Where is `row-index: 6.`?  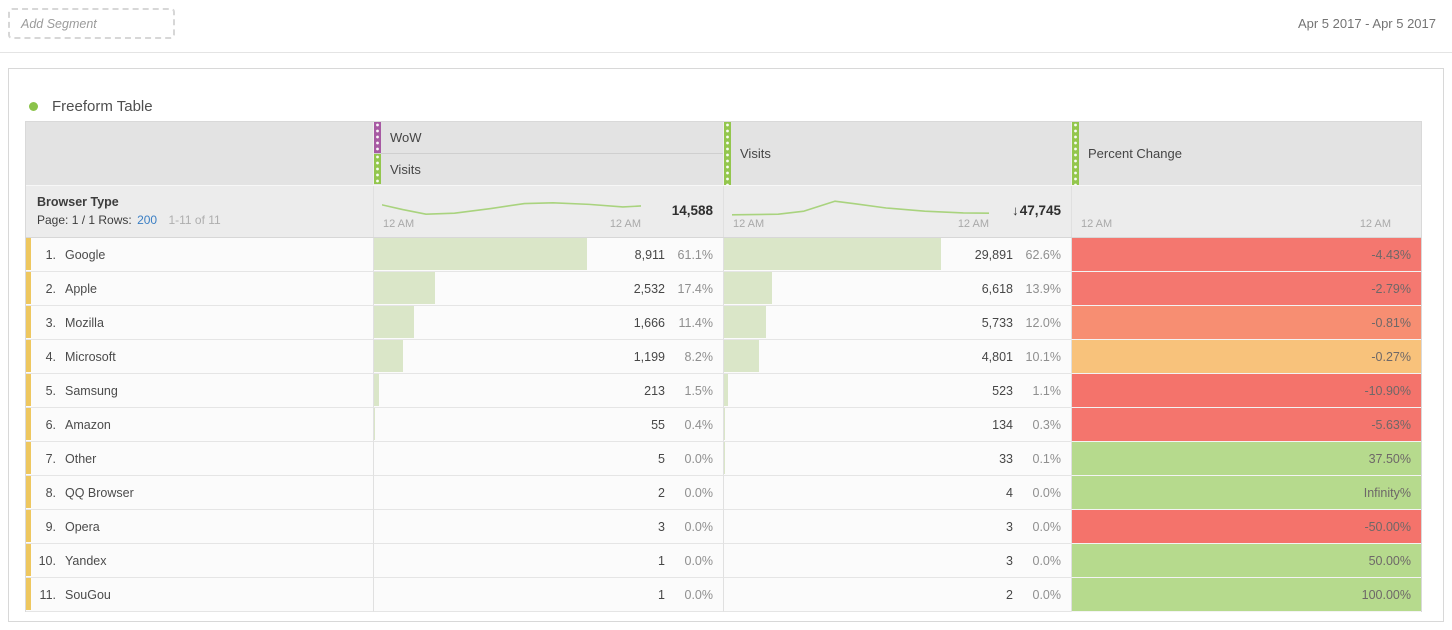
row-index: 6. is located at coordinates (50, 424).